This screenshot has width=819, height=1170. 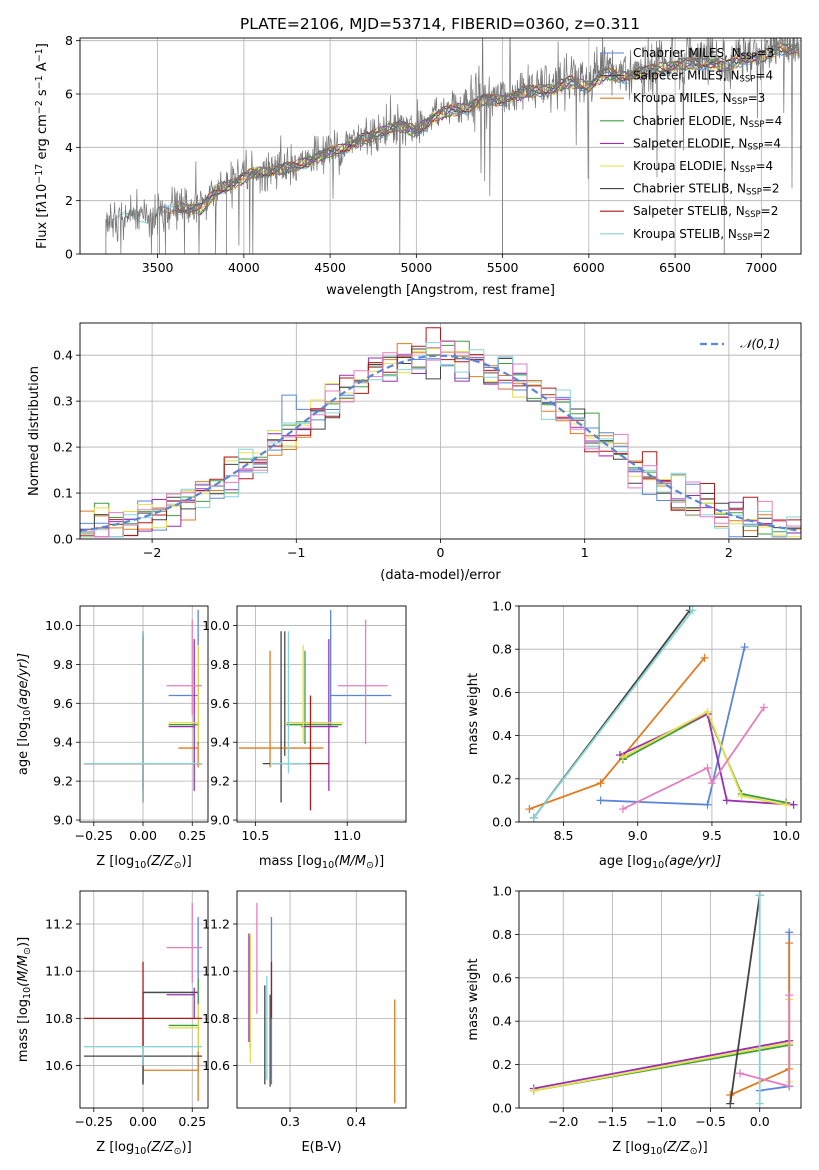 What do you see at coordinates (187, 861) in the screenshot?
I see `age_vs_Z-xlabel-part: )]` at bounding box center [187, 861].